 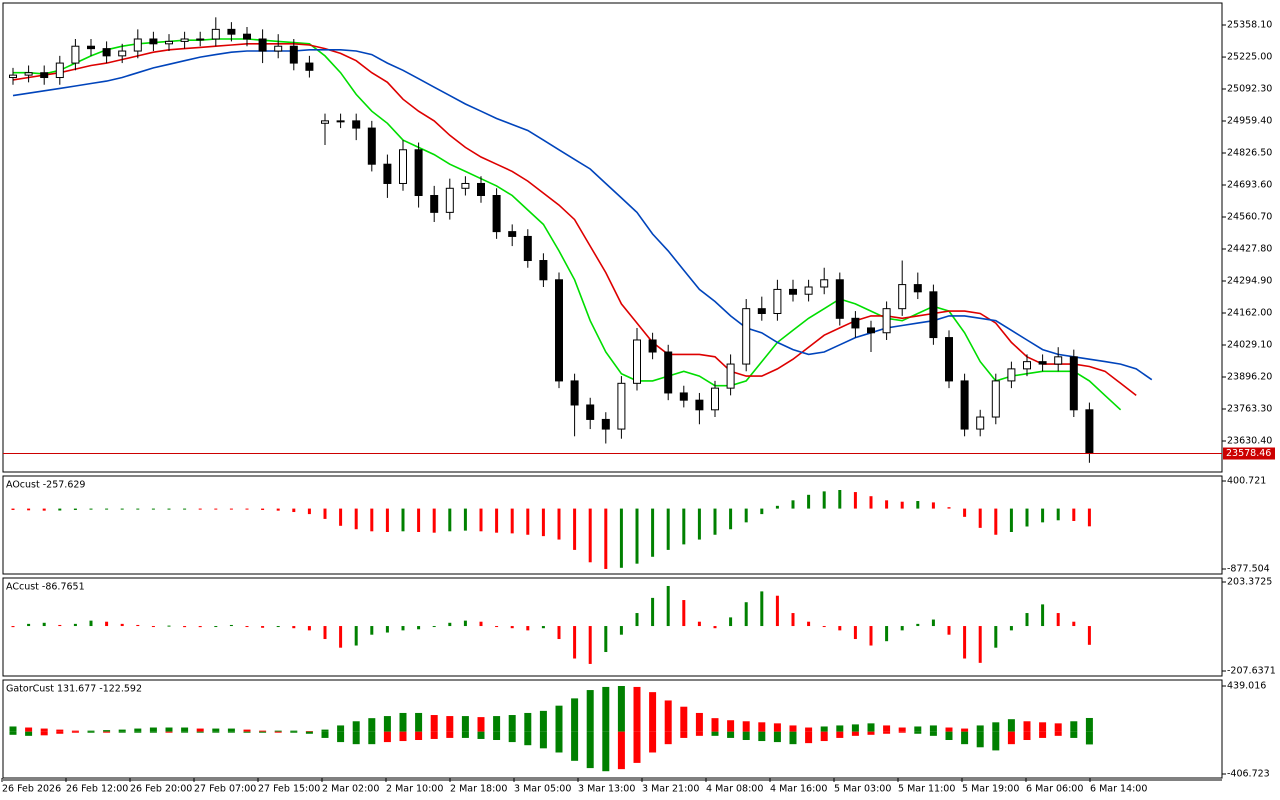 What do you see at coordinates (1246, 481) in the screenshot?
I see `y-tick-label: 400.721` at bounding box center [1246, 481].